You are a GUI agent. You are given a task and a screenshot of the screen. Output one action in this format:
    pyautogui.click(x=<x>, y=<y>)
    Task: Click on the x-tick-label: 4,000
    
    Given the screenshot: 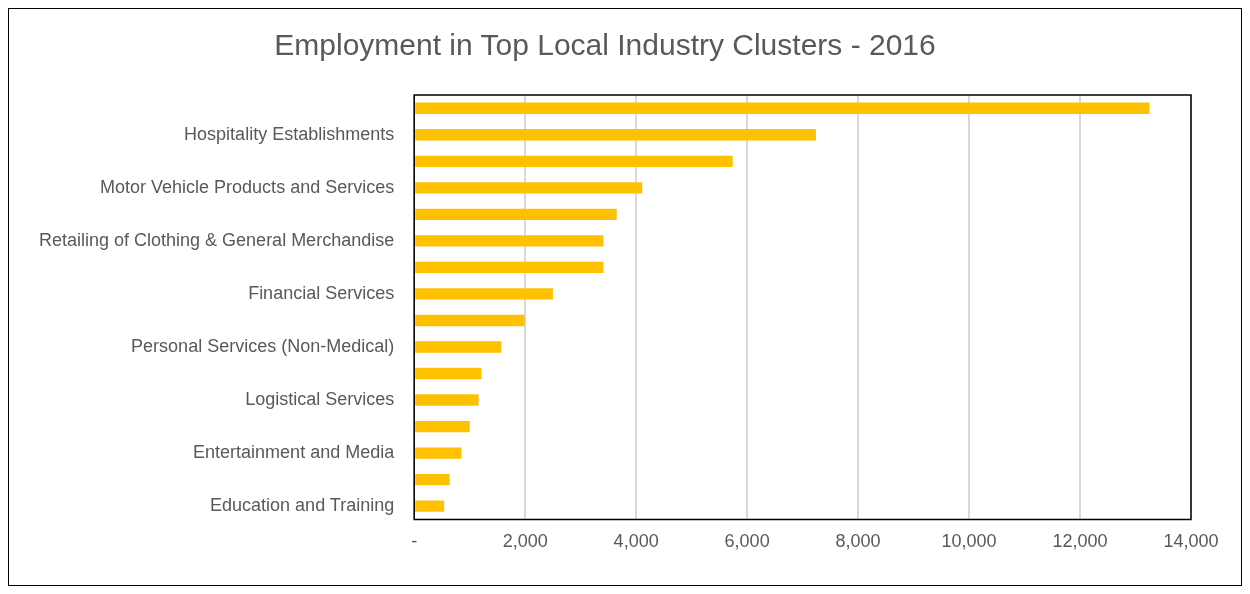 What is the action you would take?
    pyautogui.click(x=636, y=541)
    